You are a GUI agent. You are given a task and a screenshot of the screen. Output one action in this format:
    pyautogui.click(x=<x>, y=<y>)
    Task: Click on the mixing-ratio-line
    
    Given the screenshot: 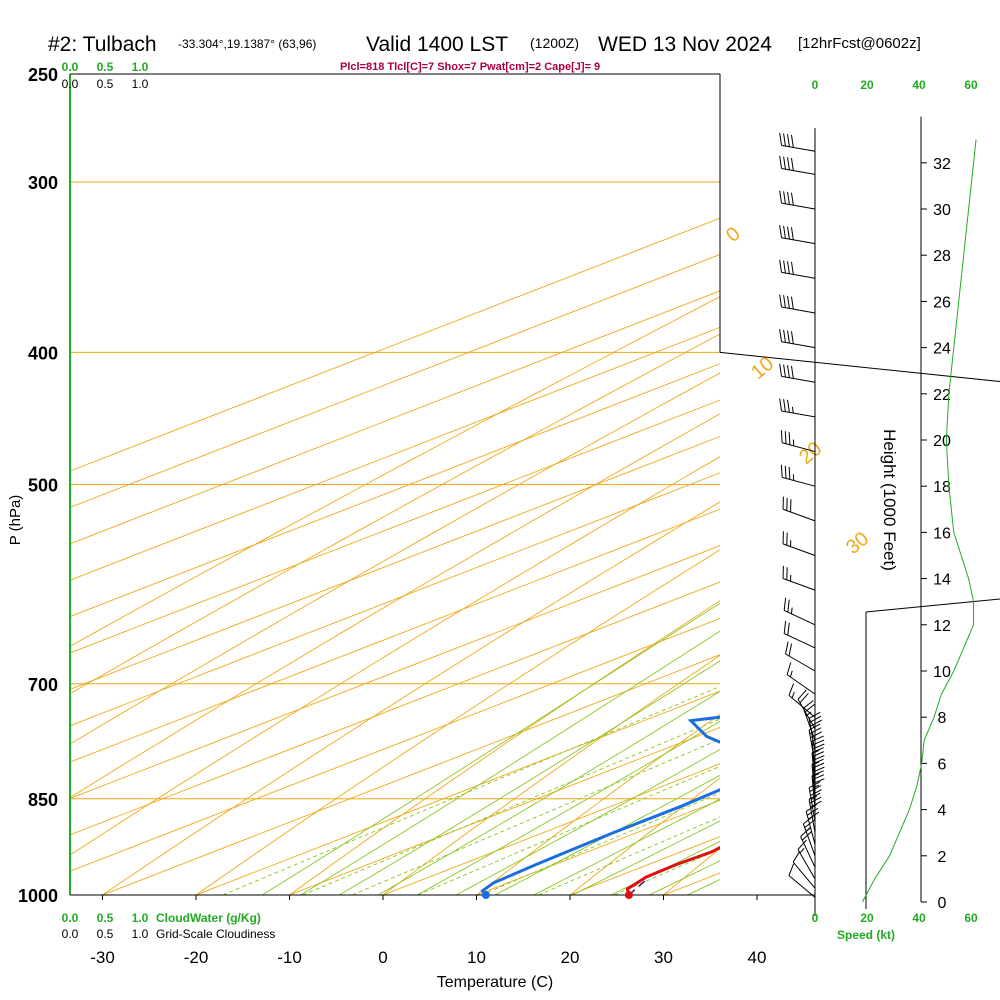 What is the action you would take?
    pyautogui.click(x=471, y=790)
    